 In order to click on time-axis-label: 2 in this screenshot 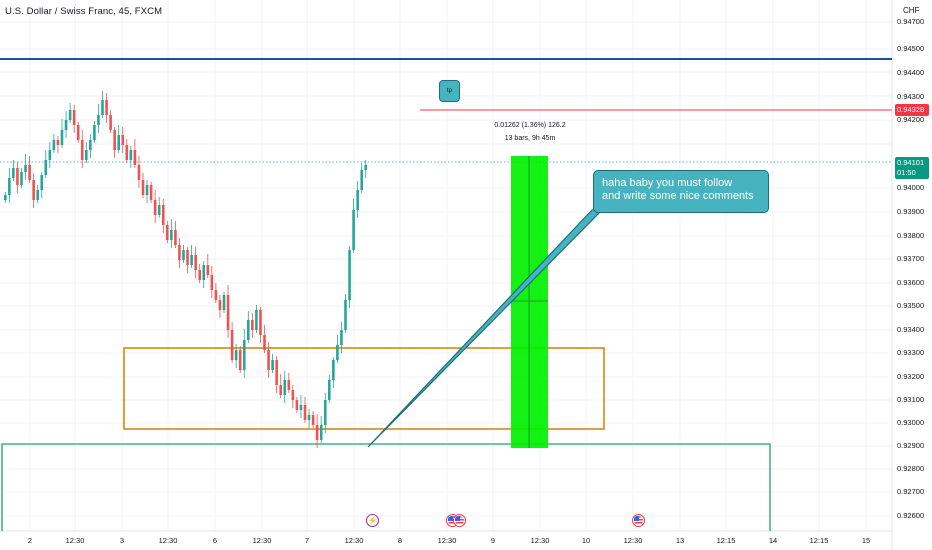, I will do `click(30, 540)`.